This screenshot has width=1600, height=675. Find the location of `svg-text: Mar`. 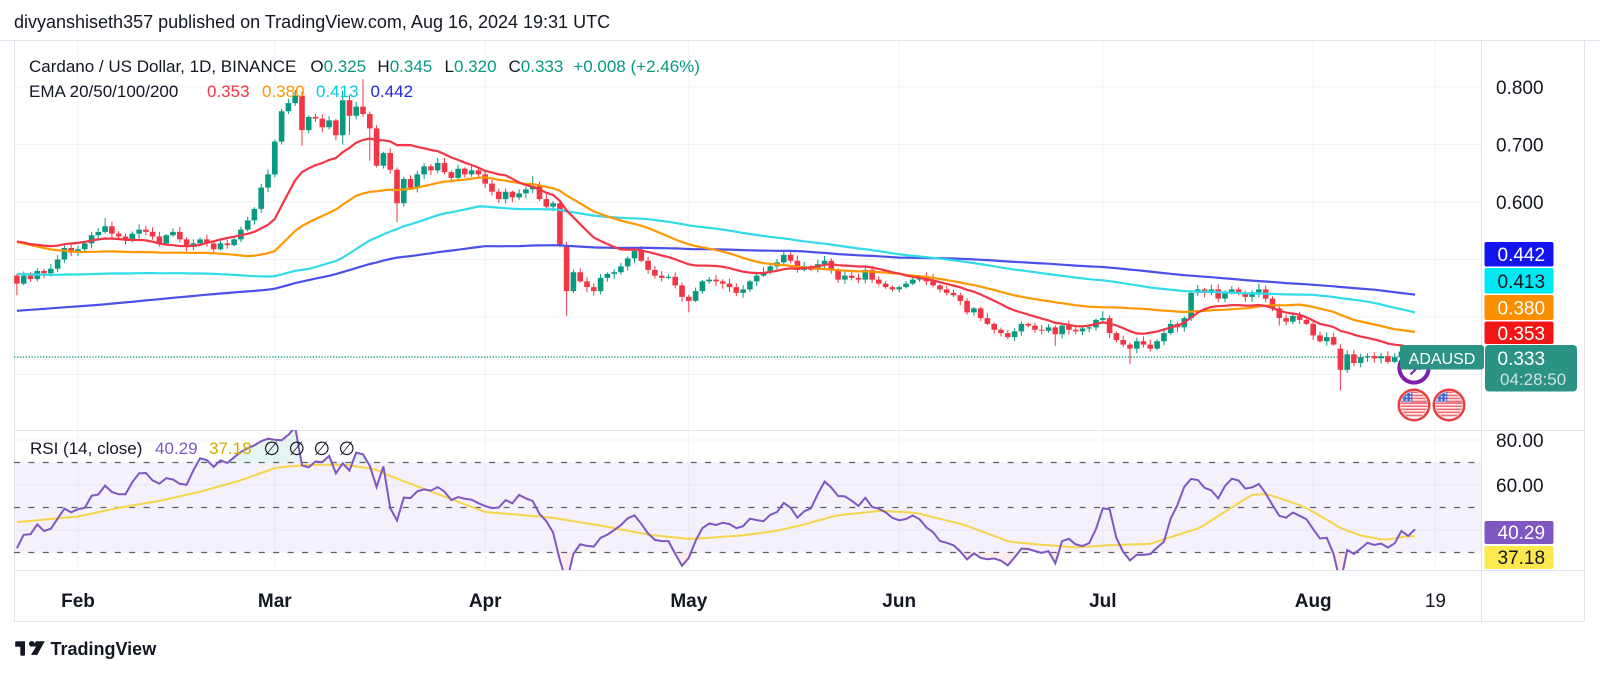

svg-text: Mar is located at coordinates (275, 601).